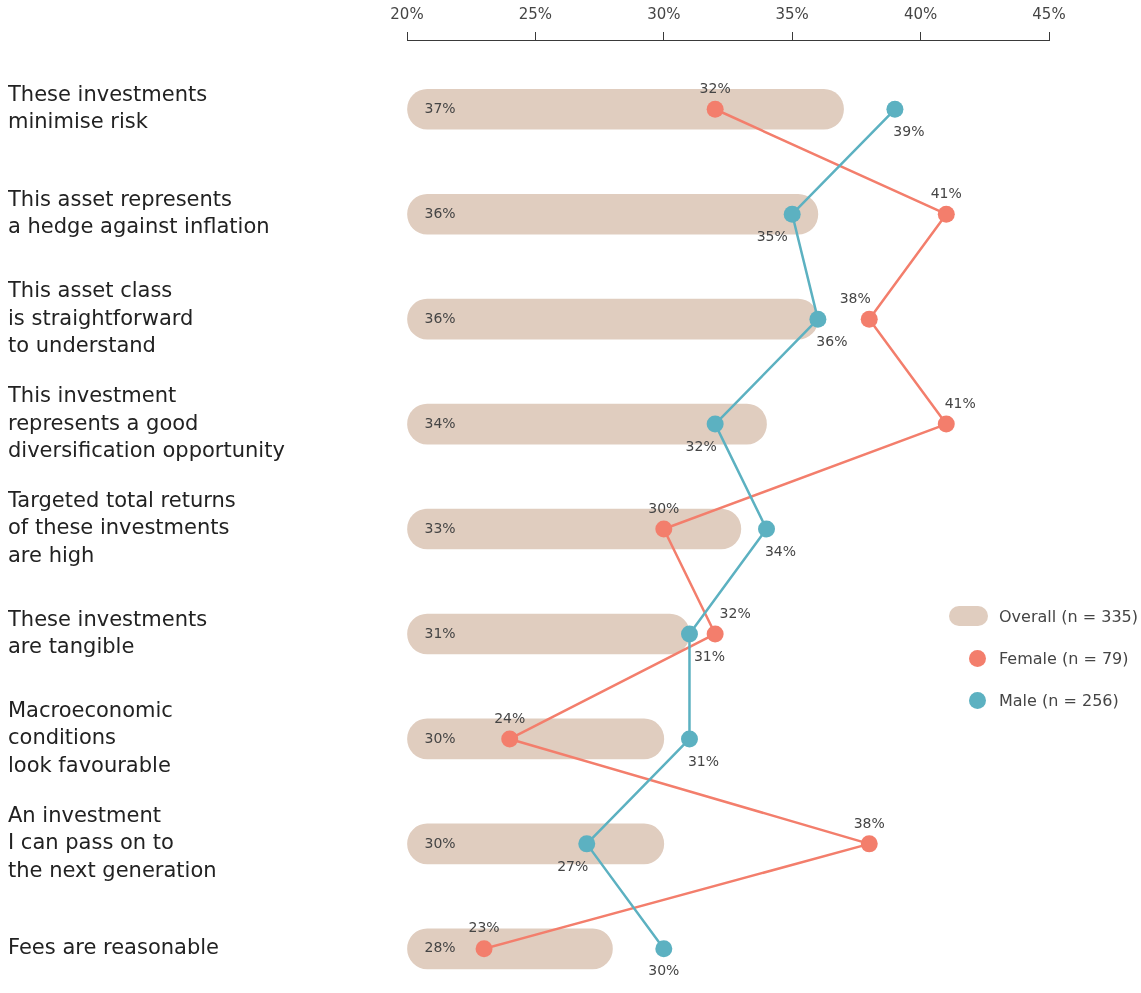 Image resolution: width=1141 pixels, height=993 pixels. I want to click on x-tick-label: 20%, so click(407, 13).